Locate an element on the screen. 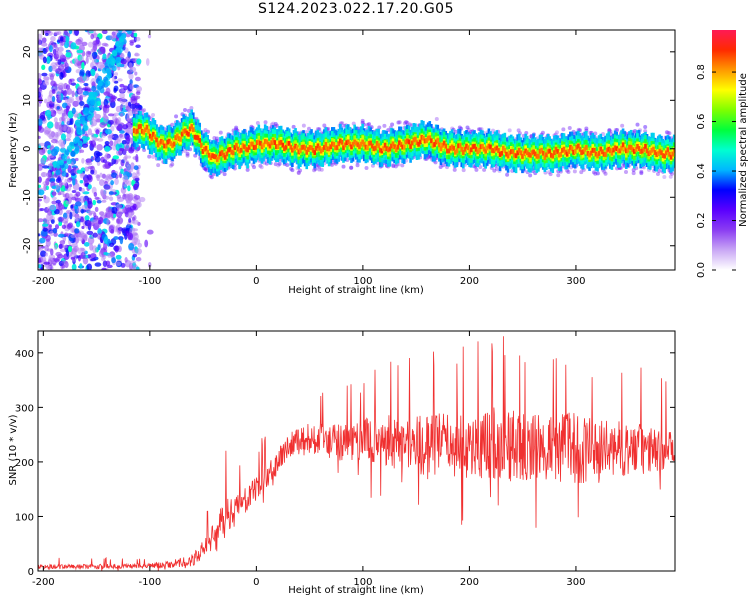 This screenshot has width=750, height=600. x-tick-label: 100 is located at coordinates (362, 281).